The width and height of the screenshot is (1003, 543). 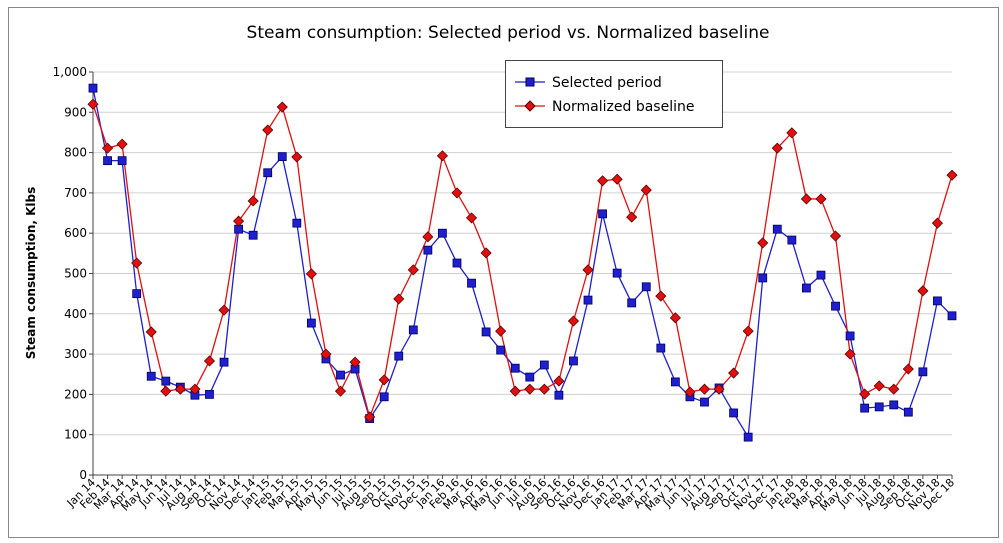 What do you see at coordinates (75, 435) in the screenshot?
I see `y-tick-label: 100` at bounding box center [75, 435].